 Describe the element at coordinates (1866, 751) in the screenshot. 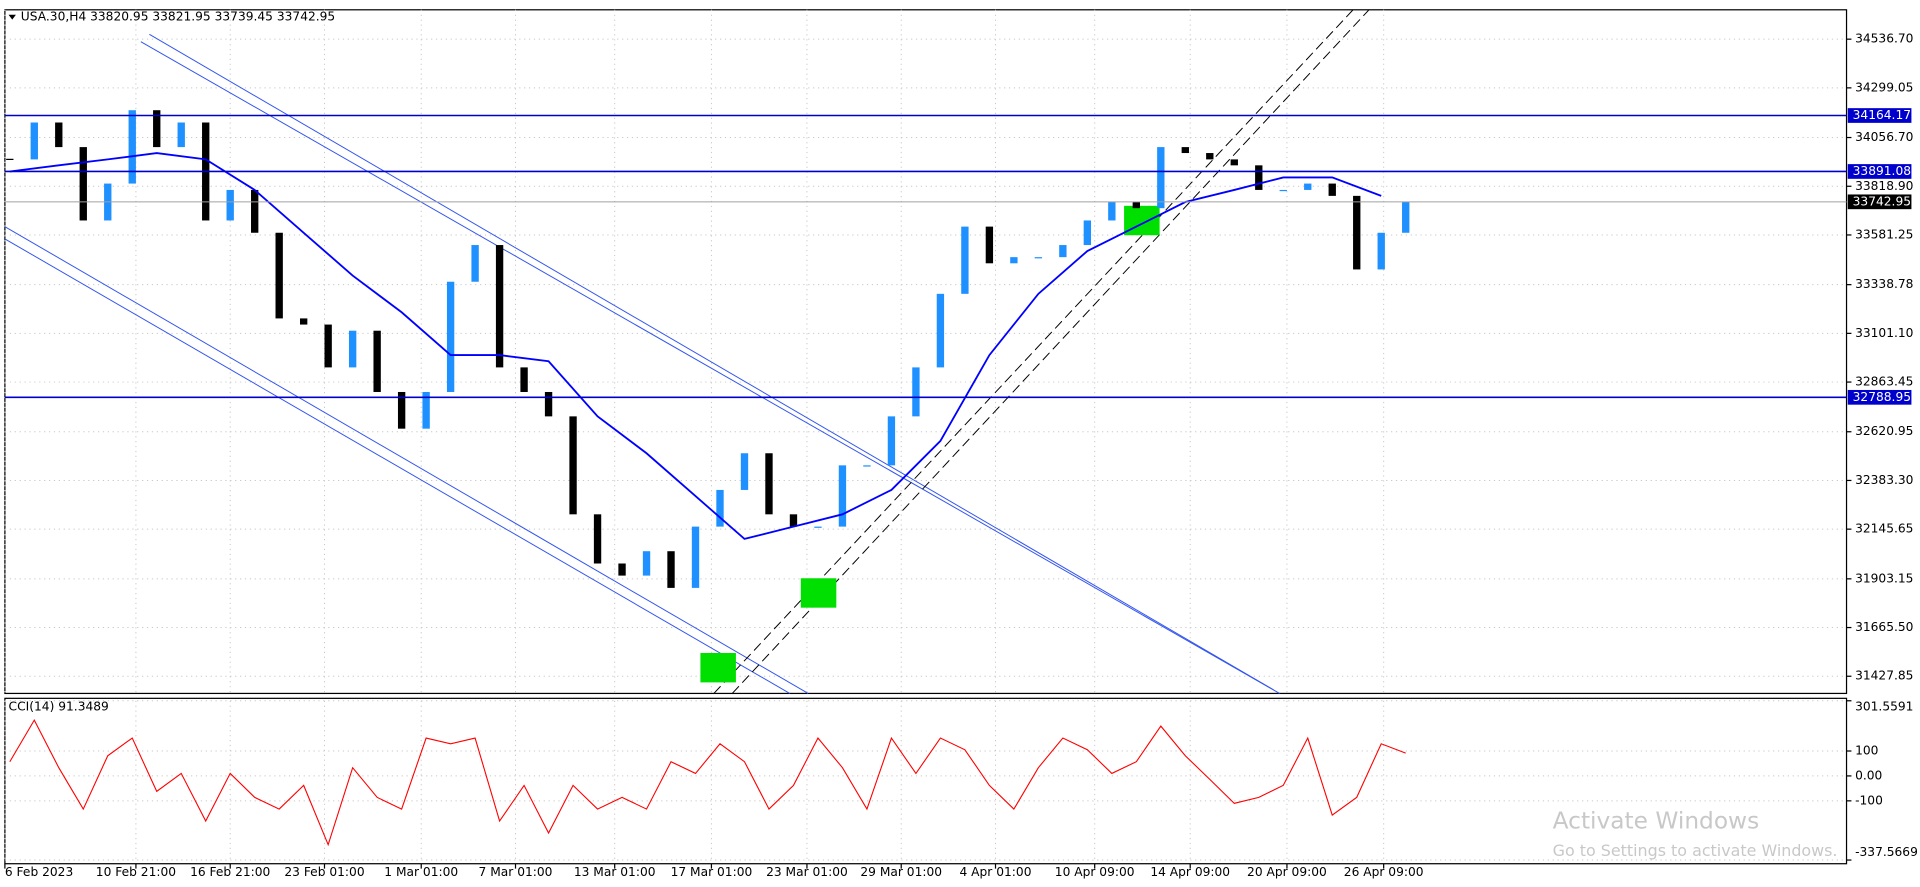

I see `y-tick-label: 100` at that location.